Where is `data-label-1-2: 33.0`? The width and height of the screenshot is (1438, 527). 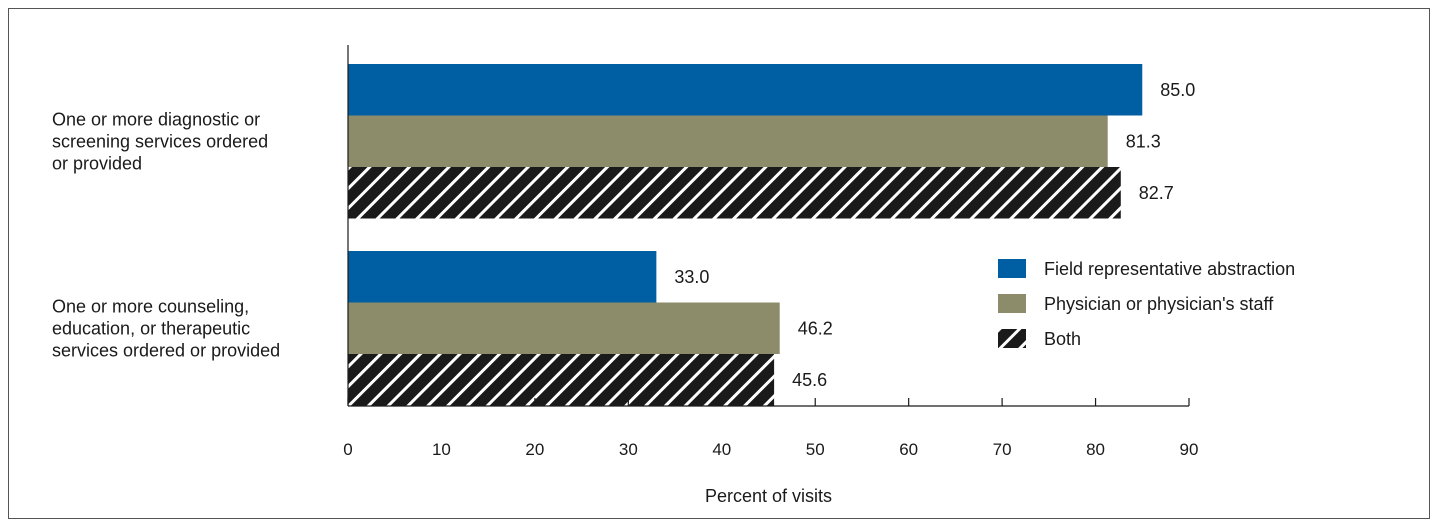
data-label-1-2: 33.0 is located at coordinates (691, 277).